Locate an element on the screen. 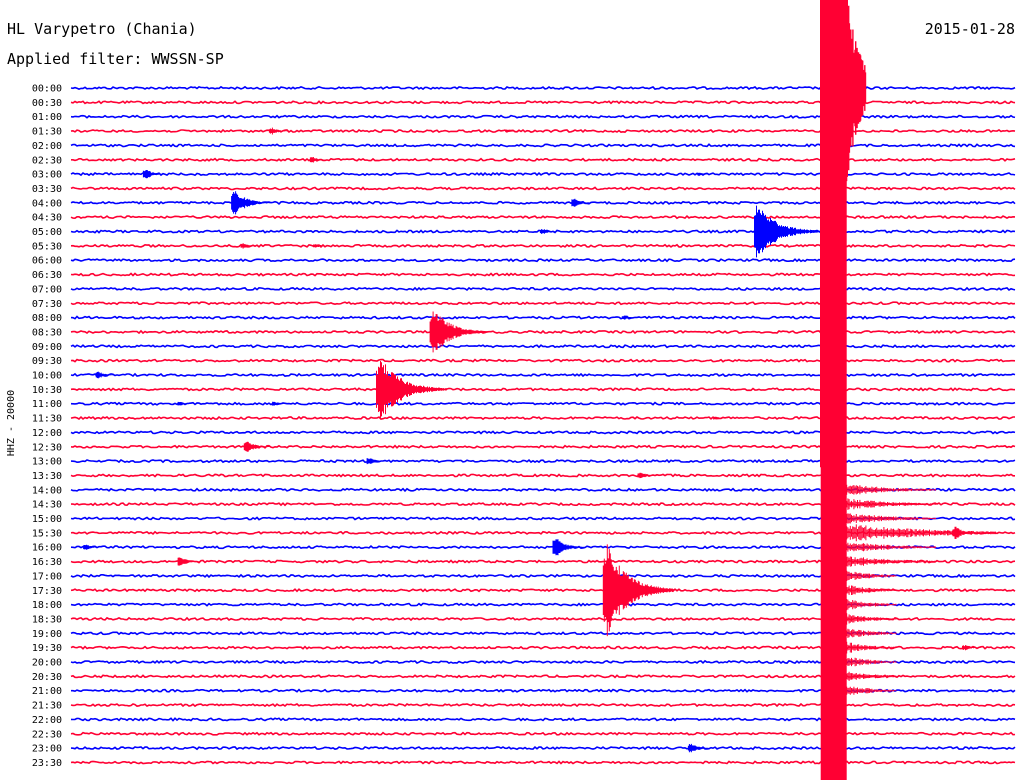  time-tick-label: 07:30 is located at coordinates (47, 304).